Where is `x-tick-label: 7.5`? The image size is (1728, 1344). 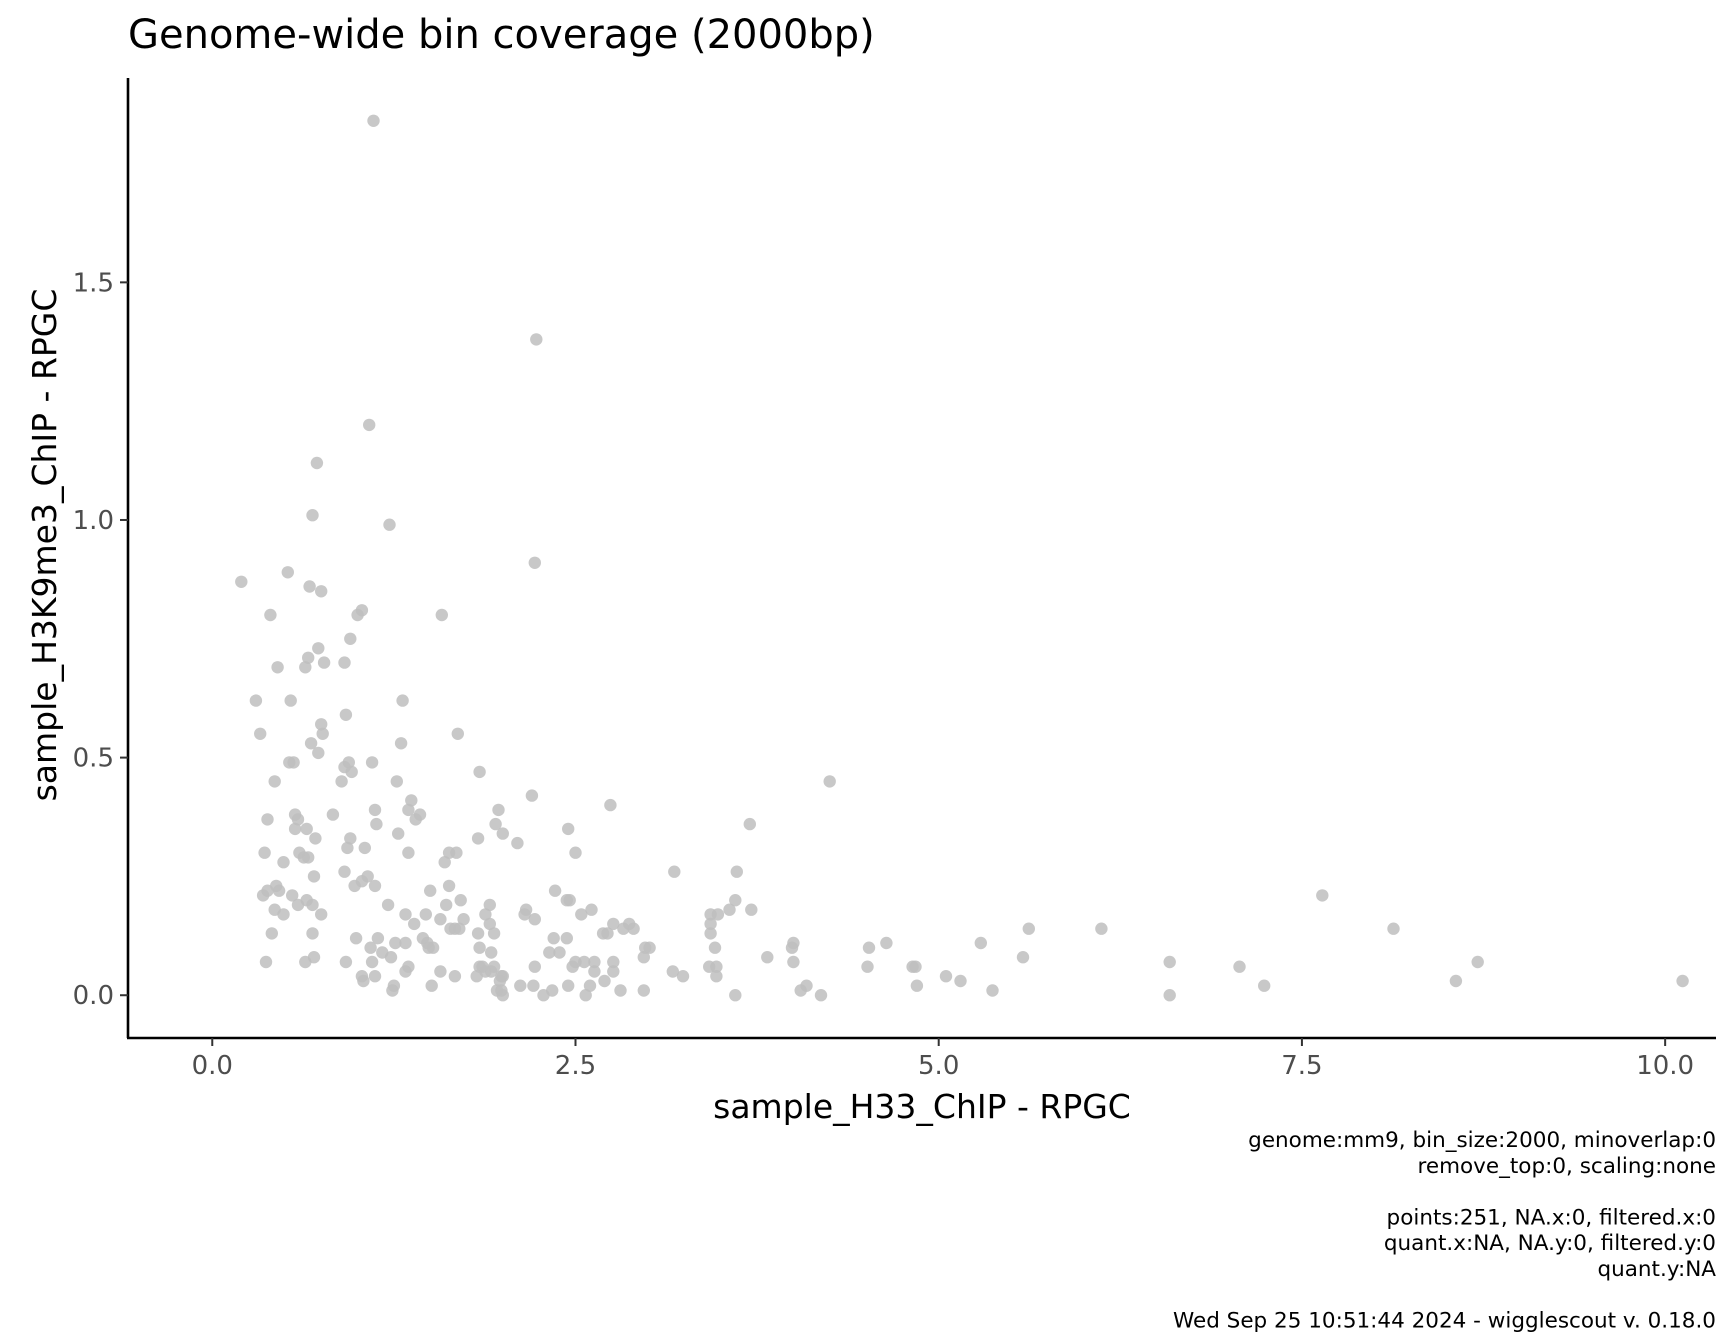 x-tick-label: 7.5 is located at coordinates (1301, 1066).